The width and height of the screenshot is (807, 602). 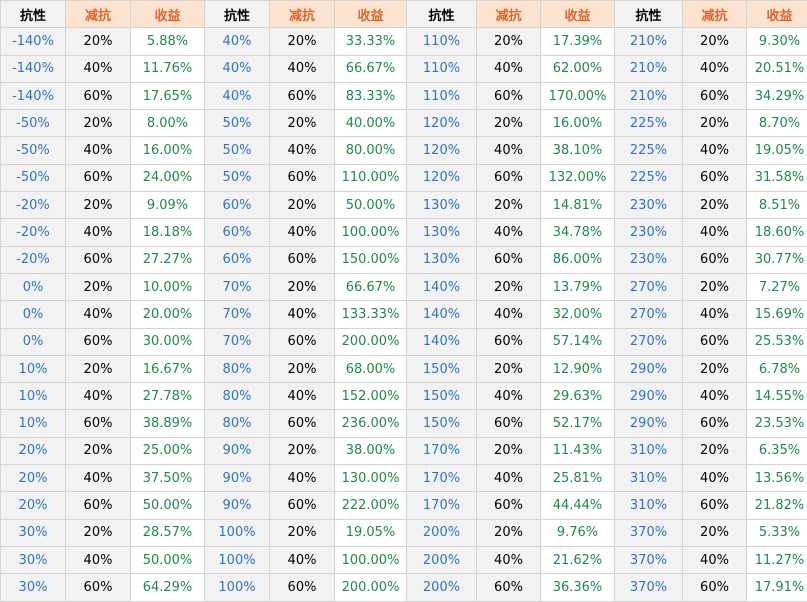 I want to click on gain-cell: 200.00%, so click(x=371, y=587).